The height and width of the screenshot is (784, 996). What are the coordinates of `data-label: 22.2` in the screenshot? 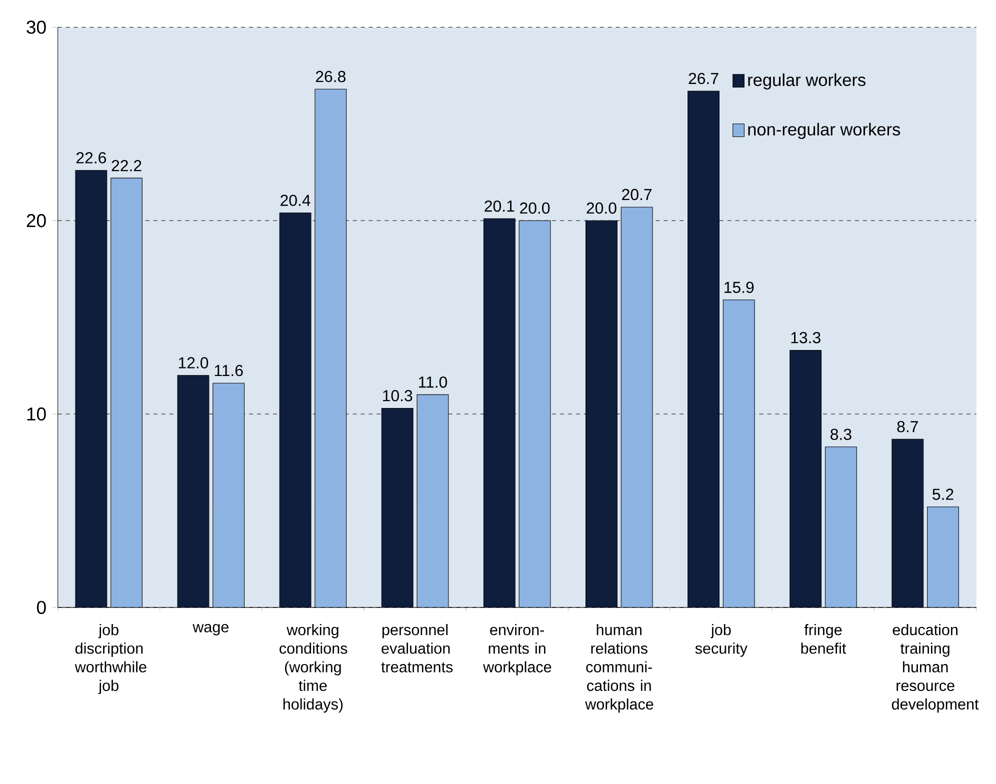 It's located at (127, 166).